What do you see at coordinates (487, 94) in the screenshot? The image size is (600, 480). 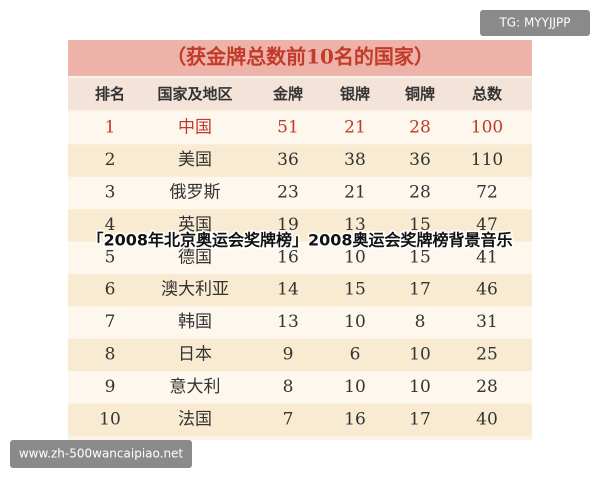 I see `header-cell: 总数` at bounding box center [487, 94].